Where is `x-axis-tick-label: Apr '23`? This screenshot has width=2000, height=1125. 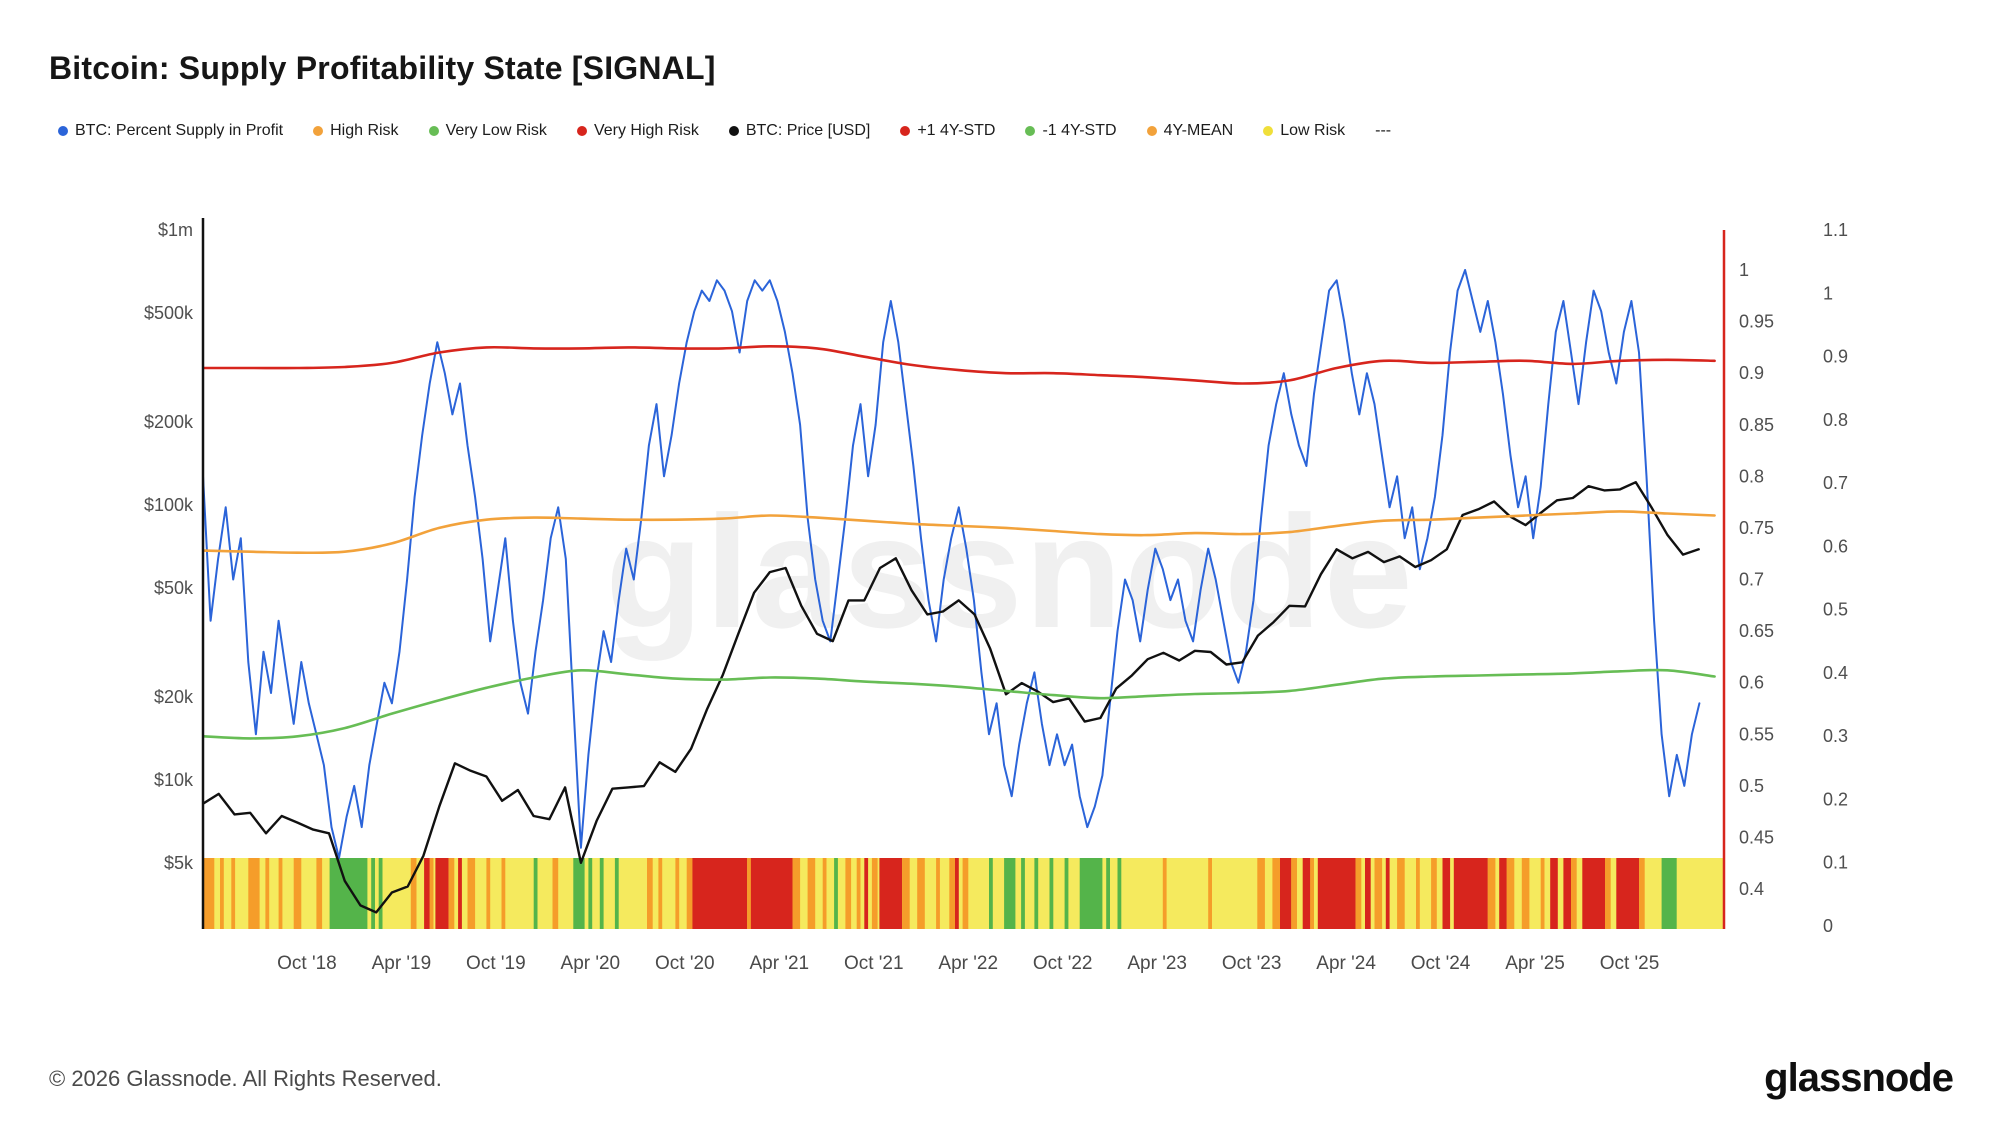
x-axis-tick-label: Apr '23 is located at coordinates (1157, 963).